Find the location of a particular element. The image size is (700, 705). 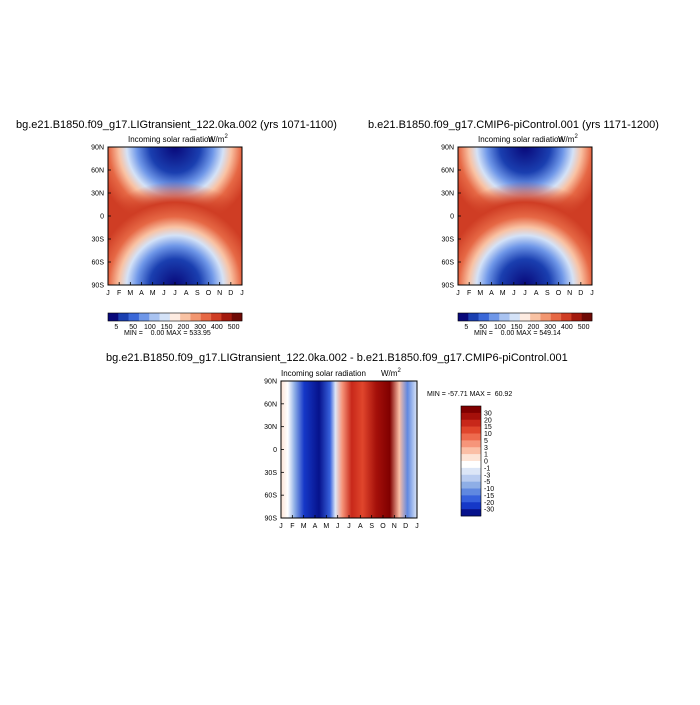

min-max-label: MIN = -57.71 MAX = 60.92 is located at coordinates (469, 394).